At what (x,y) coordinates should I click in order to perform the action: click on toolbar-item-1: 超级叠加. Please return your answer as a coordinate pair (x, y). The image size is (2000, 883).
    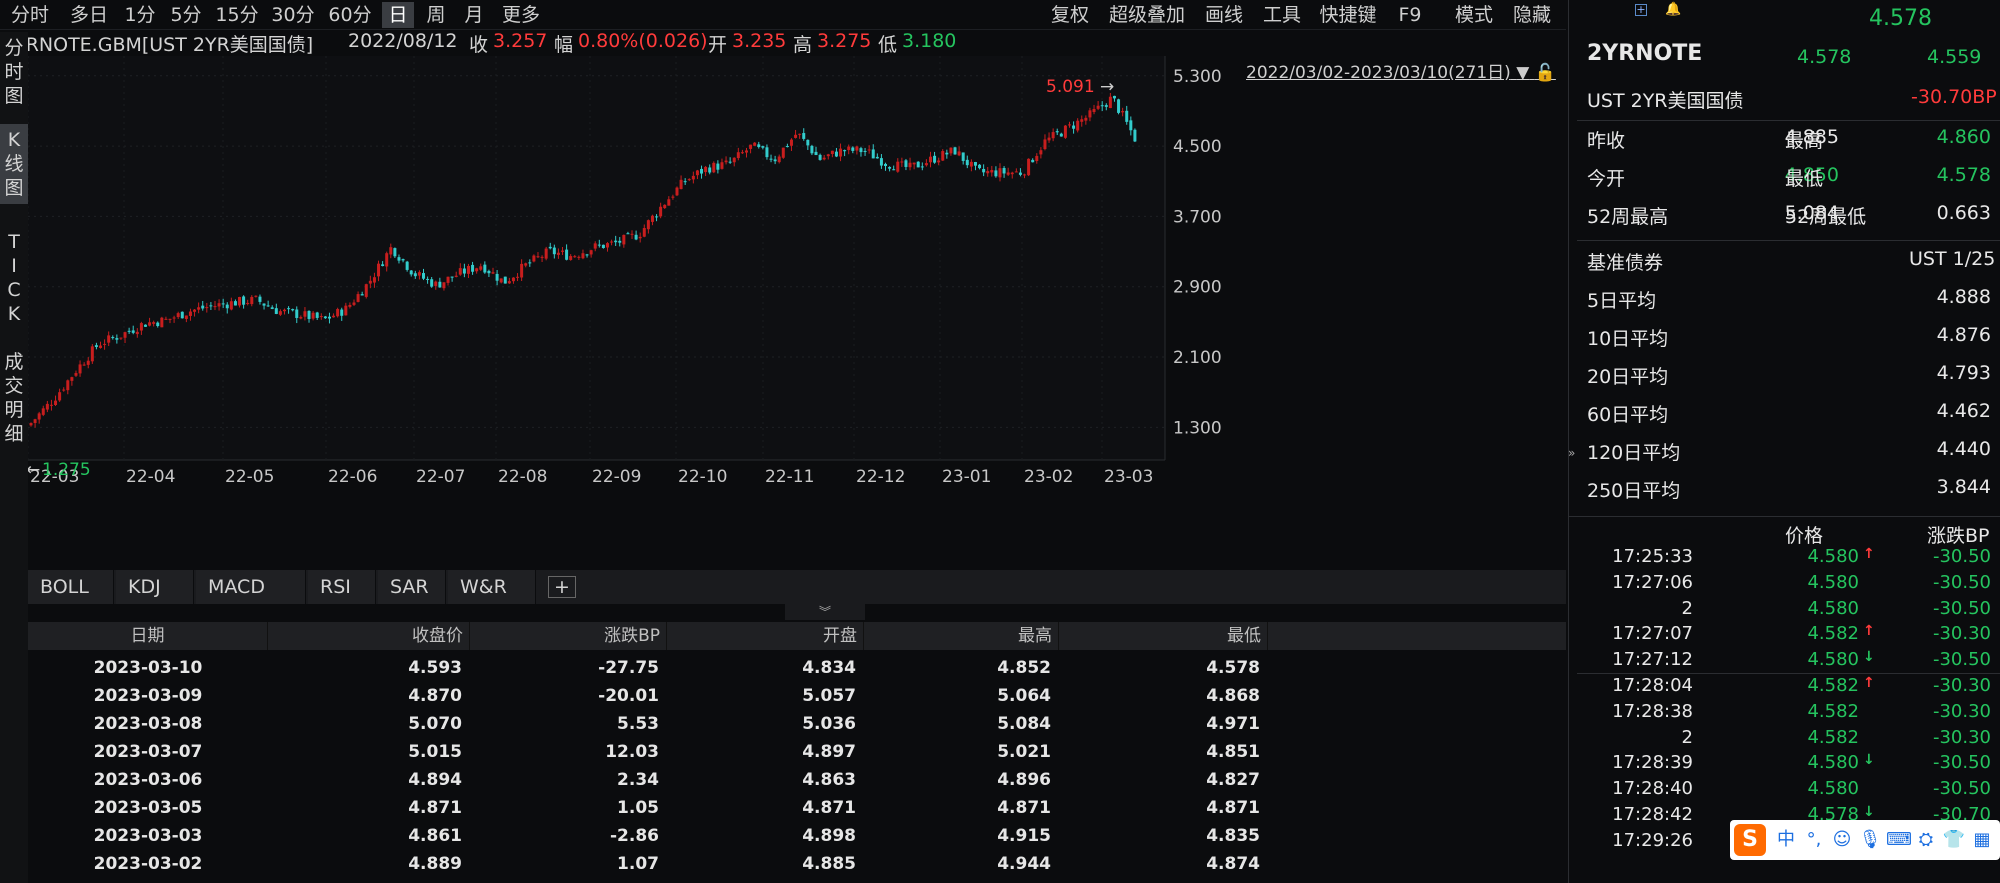
    Looking at the image, I should click on (1146, 15).